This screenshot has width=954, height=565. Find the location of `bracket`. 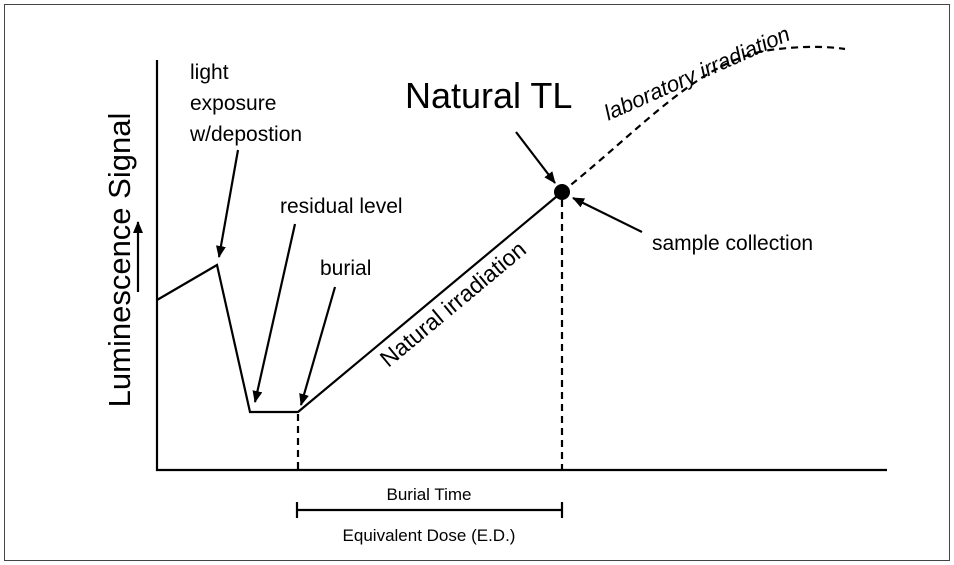

bracket is located at coordinates (429, 510).